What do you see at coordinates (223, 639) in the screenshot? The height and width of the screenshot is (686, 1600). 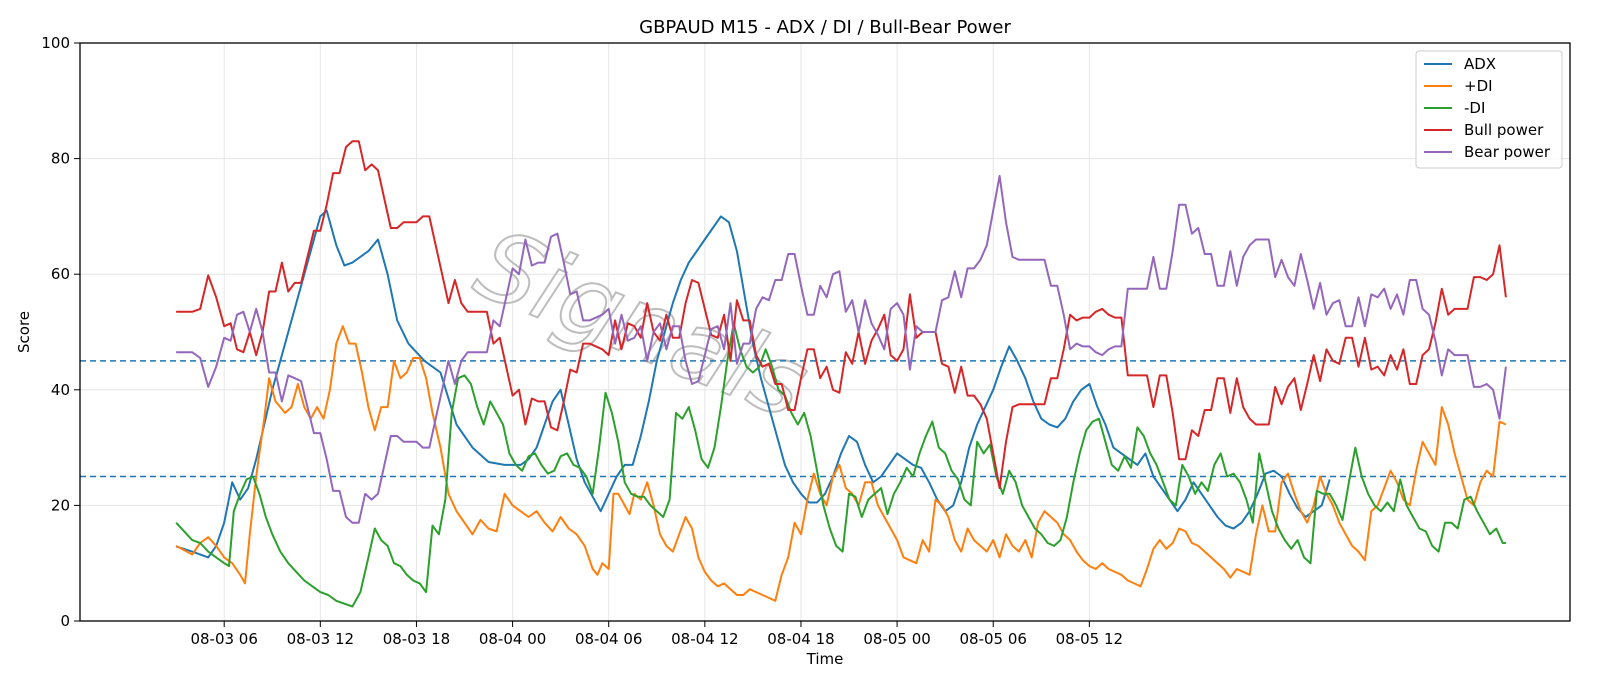 I see `x-tick-label: 08-03 06` at bounding box center [223, 639].